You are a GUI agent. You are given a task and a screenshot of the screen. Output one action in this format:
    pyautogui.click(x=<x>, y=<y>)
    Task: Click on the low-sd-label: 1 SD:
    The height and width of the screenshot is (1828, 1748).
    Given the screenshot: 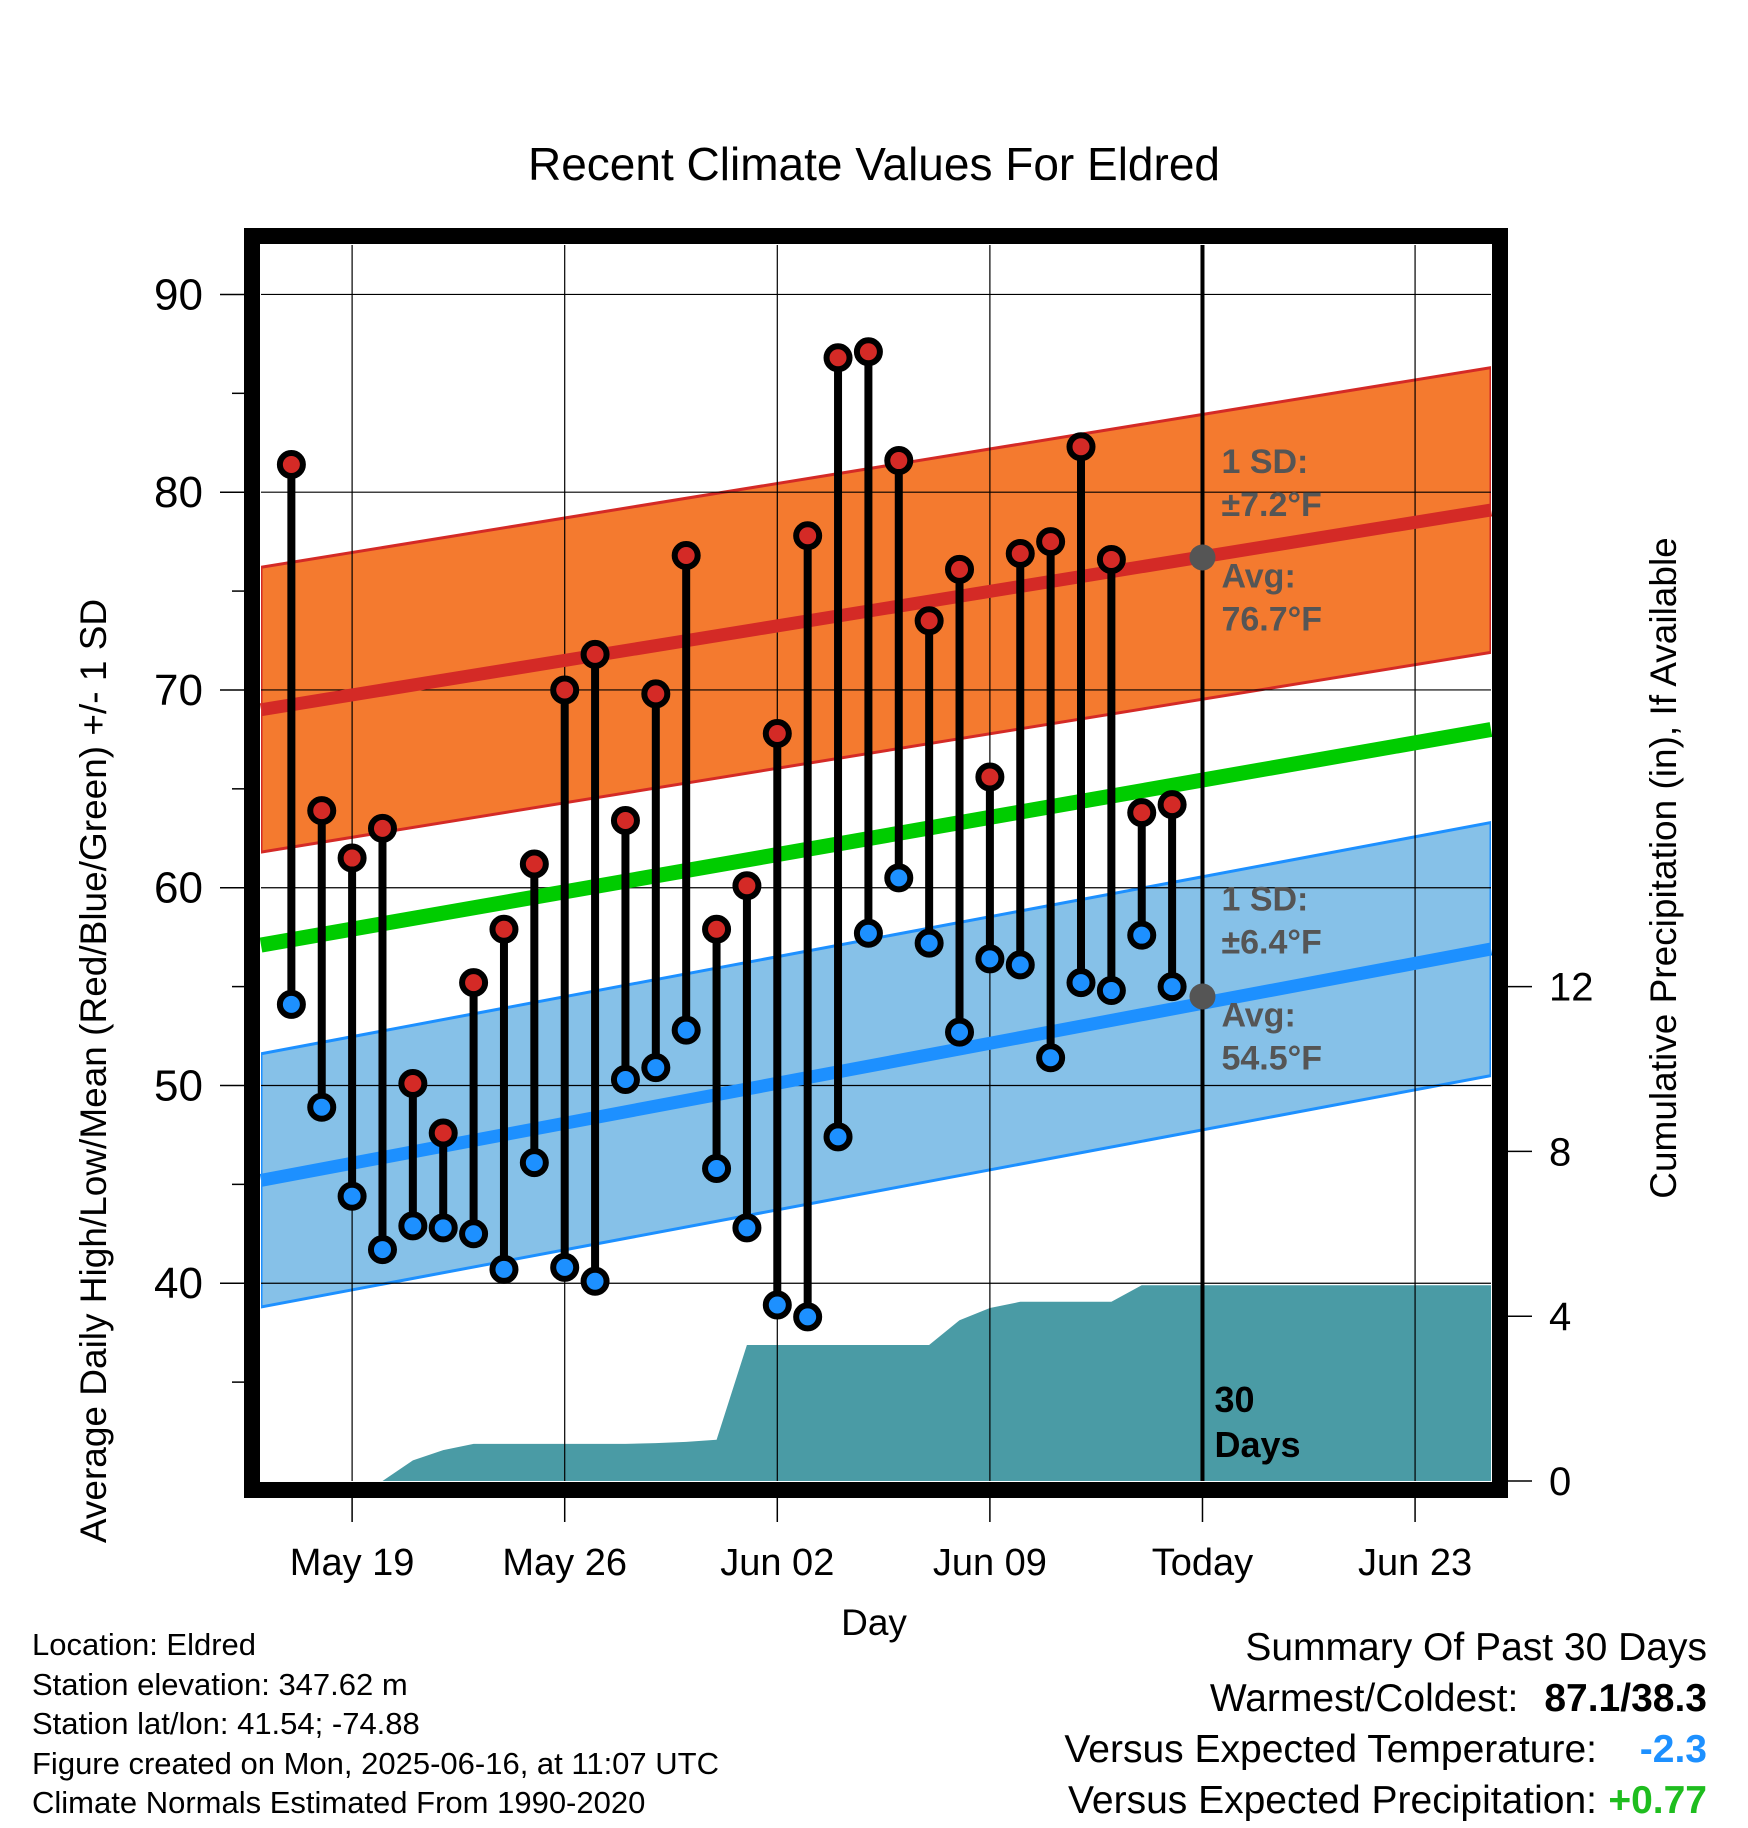 What is the action you would take?
    pyautogui.click(x=1264, y=899)
    